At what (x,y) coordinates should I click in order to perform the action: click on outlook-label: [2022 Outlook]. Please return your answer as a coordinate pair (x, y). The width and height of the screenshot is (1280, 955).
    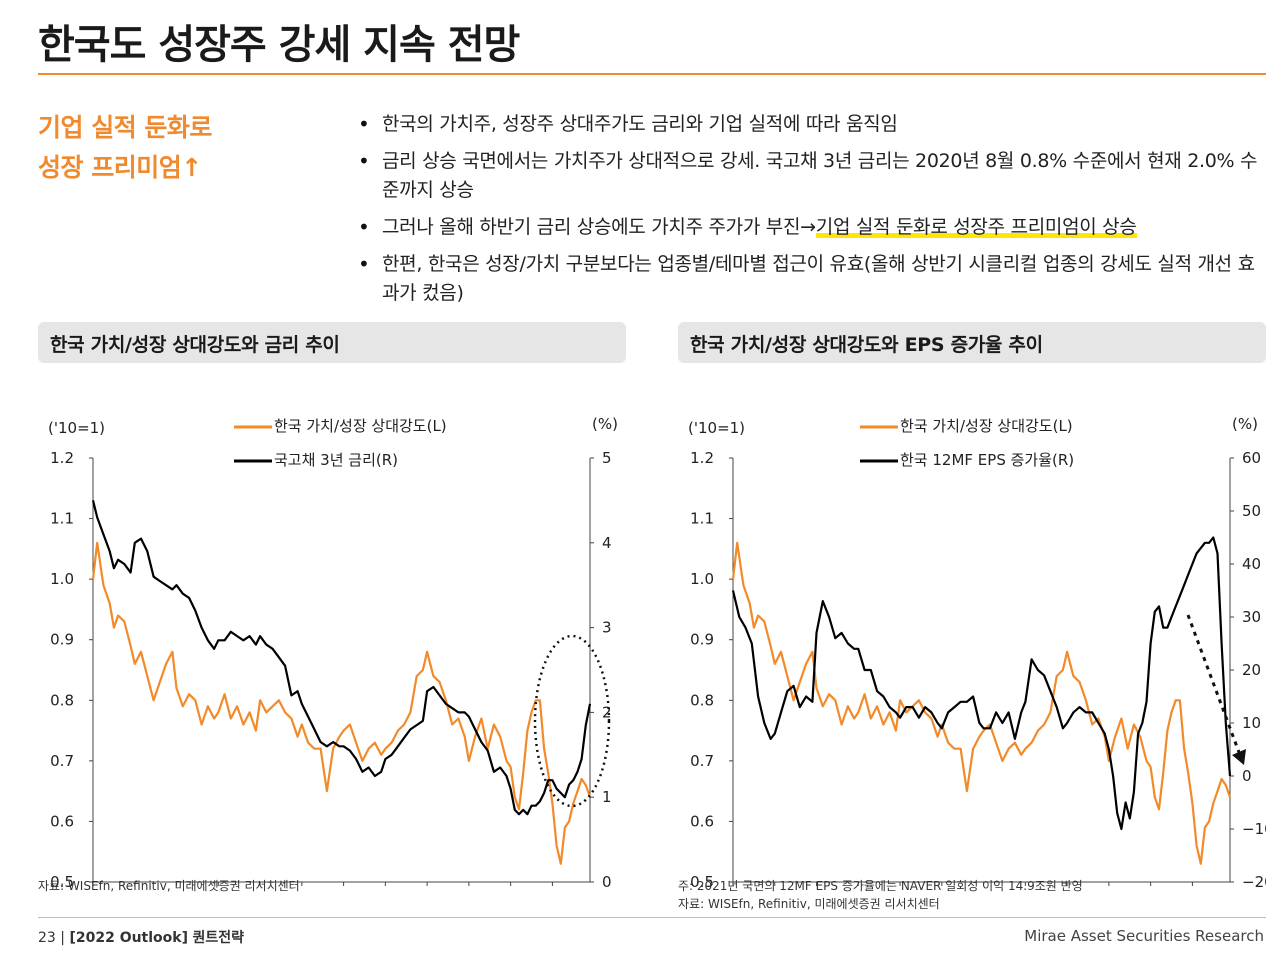
    Looking at the image, I should click on (128, 938).